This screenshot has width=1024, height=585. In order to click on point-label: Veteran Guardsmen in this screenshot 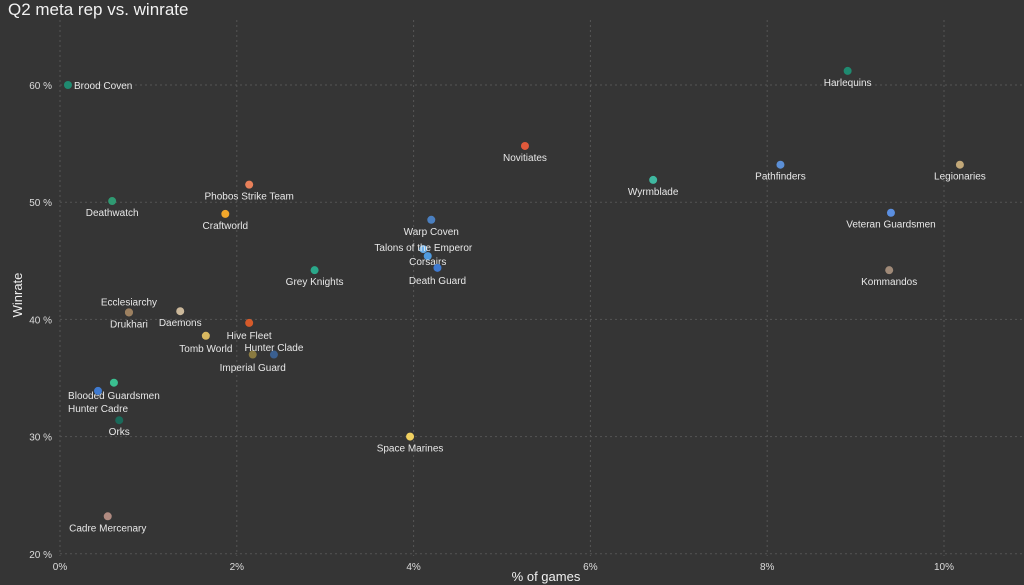, I will do `click(891, 225)`.